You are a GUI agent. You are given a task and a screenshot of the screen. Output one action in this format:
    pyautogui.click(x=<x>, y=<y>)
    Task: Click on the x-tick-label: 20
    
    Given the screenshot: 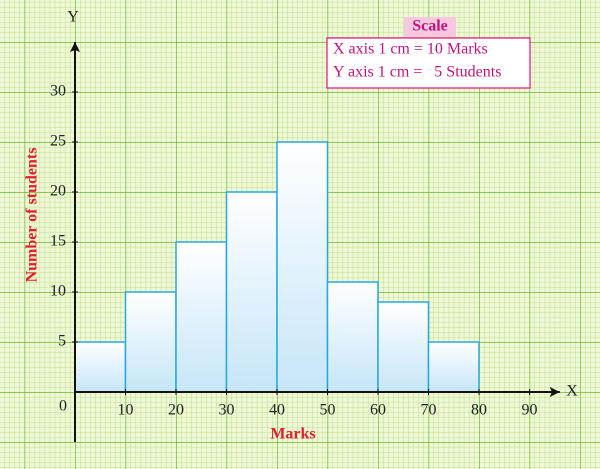 What is the action you would take?
    pyautogui.click(x=176, y=410)
    